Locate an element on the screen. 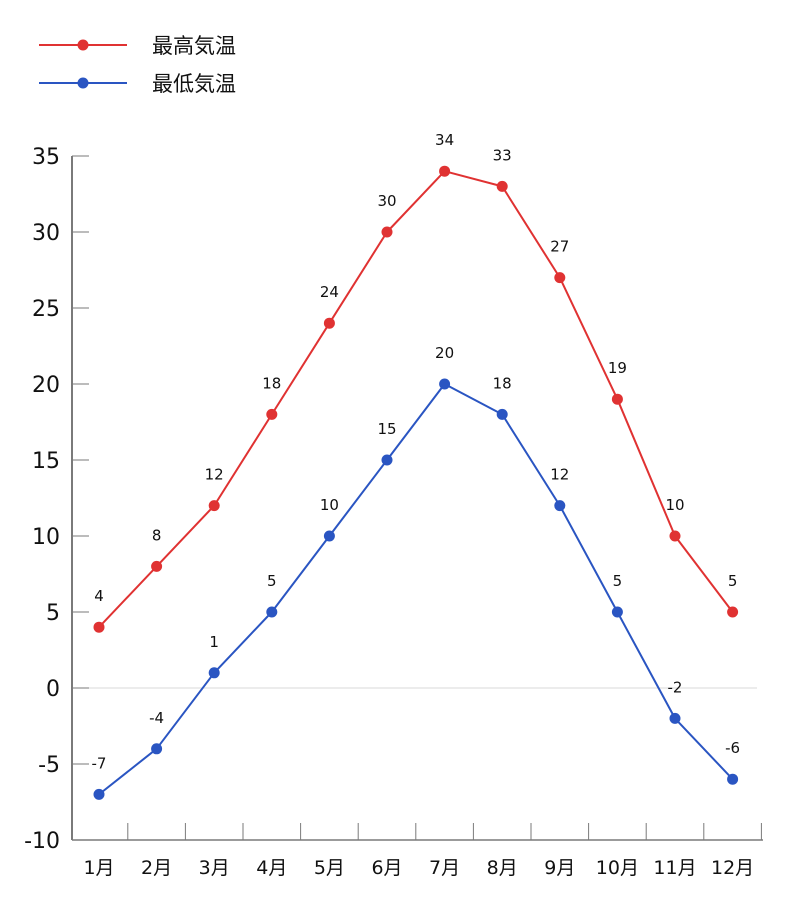 This screenshot has height=900, width=800. y-tick-label: 20 is located at coordinates (46, 385).